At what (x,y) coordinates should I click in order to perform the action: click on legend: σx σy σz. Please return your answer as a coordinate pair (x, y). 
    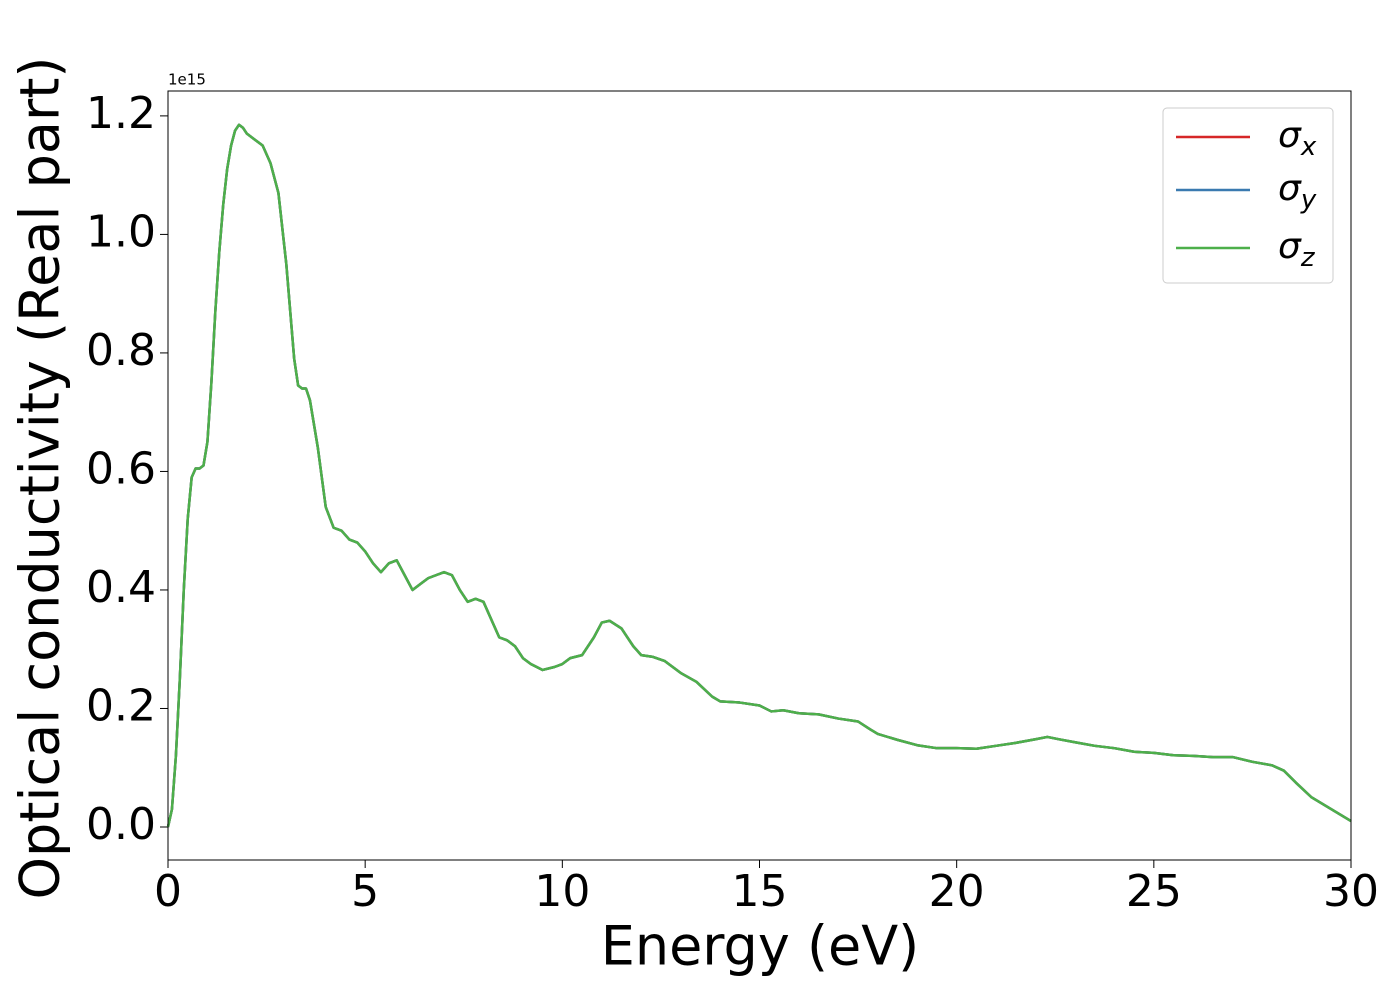
    Looking at the image, I should click on (1248, 195).